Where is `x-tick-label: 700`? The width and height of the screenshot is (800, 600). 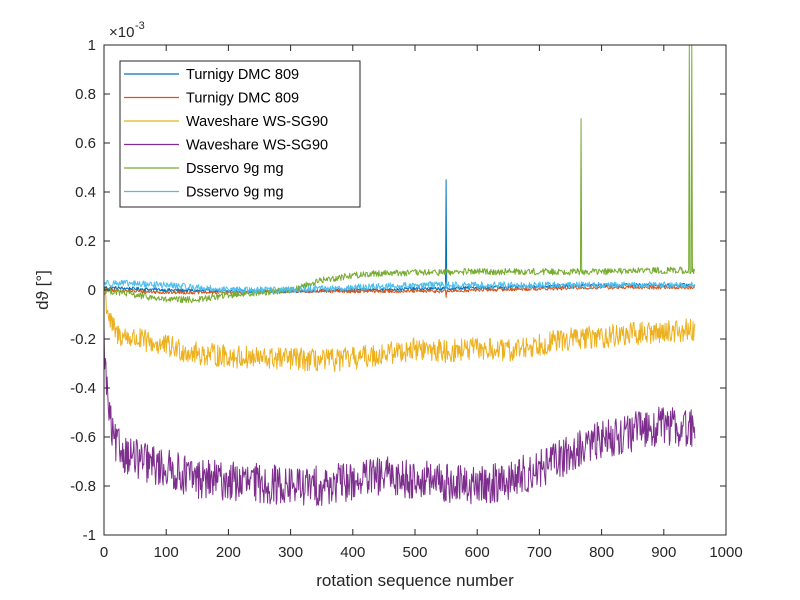 x-tick-label: 700 is located at coordinates (539, 552).